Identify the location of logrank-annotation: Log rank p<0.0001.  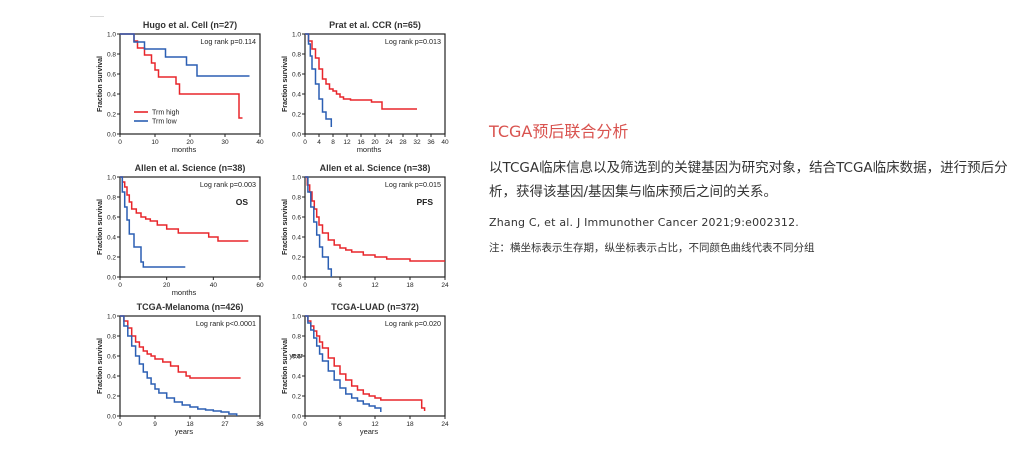
(226, 323).